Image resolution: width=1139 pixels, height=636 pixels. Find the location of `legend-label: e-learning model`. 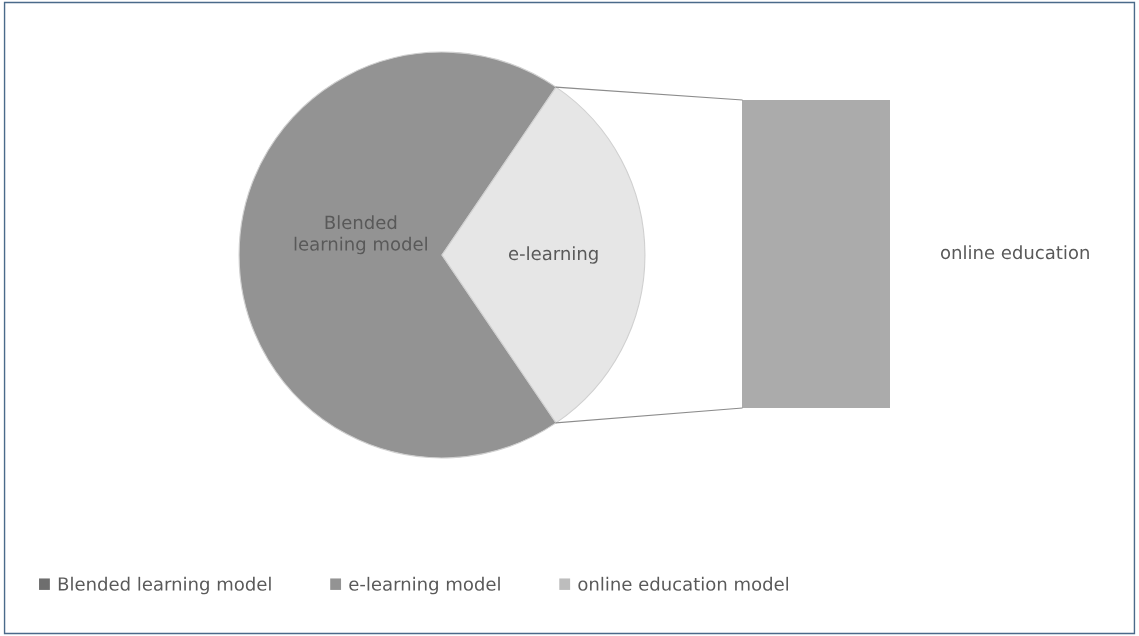

legend-label: e-learning model is located at coordinates (424, 585).